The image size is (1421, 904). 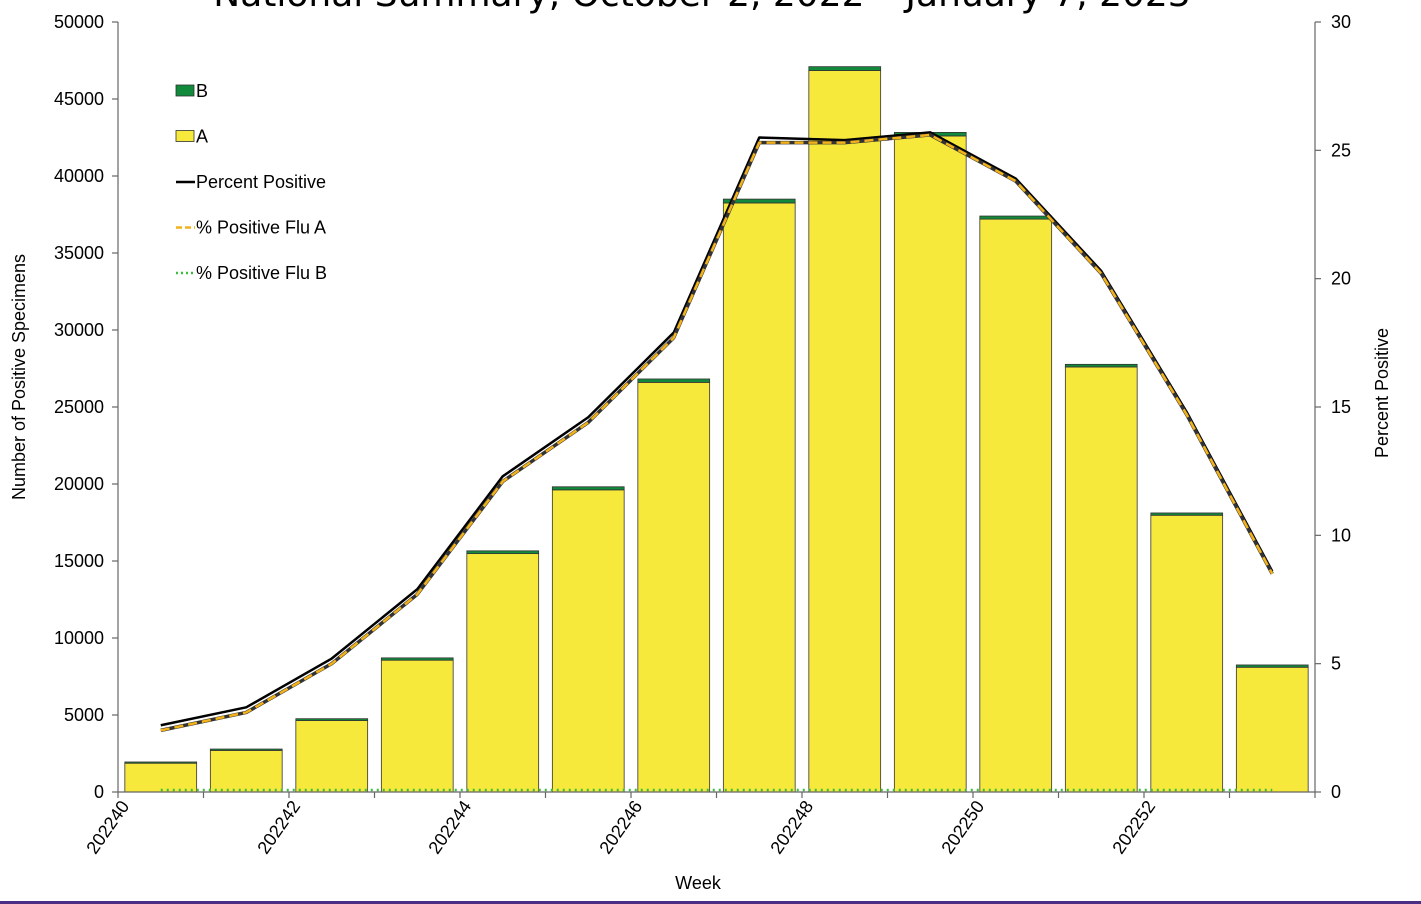 I want to click on y2-tick-label: 25, so click(x=1341, y=150).